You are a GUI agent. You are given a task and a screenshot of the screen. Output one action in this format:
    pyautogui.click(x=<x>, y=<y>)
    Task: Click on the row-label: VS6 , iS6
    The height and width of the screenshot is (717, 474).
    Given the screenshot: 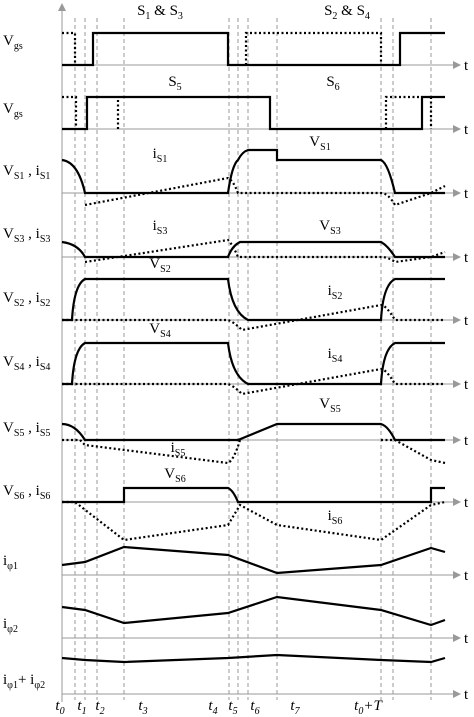 What is the action you would take?
    pyautogui.click(x=26, y=492)
    